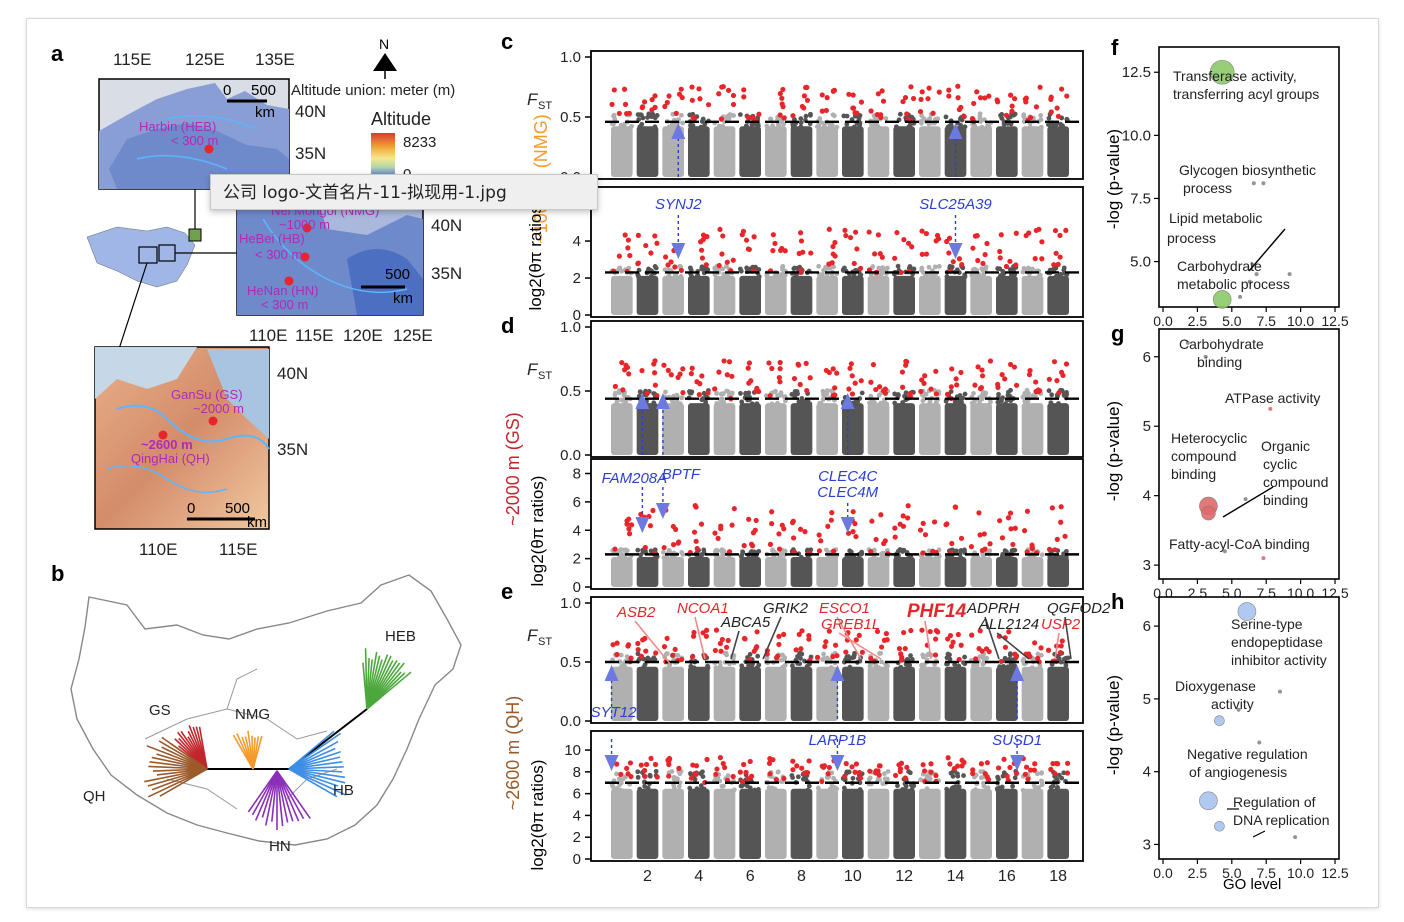 The height and width of the screenshot is (922, 1404). What do you see at coordinates (853, 876) in the screenshot?
I see `chr-tick-label: 10` at bounding box center [853, 876].